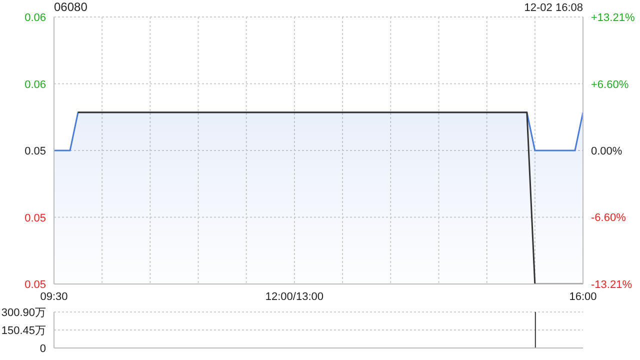 Image resolution: width=640 pixels, height=360 pixels. I want to click on y2-tick-label: +13.21%, so click(613, 18).